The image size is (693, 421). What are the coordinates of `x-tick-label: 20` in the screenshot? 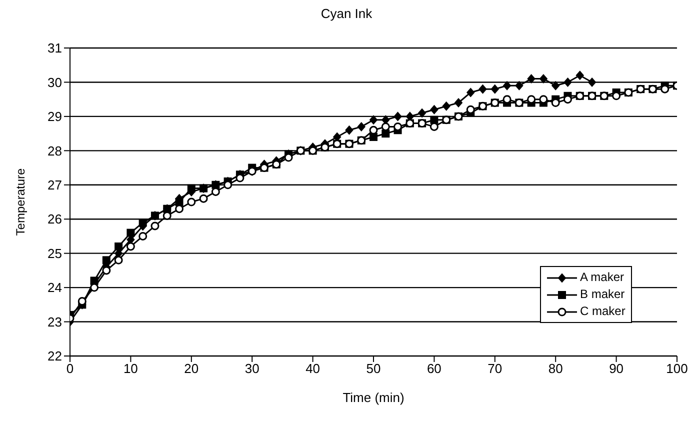 It's located at (191, 368).